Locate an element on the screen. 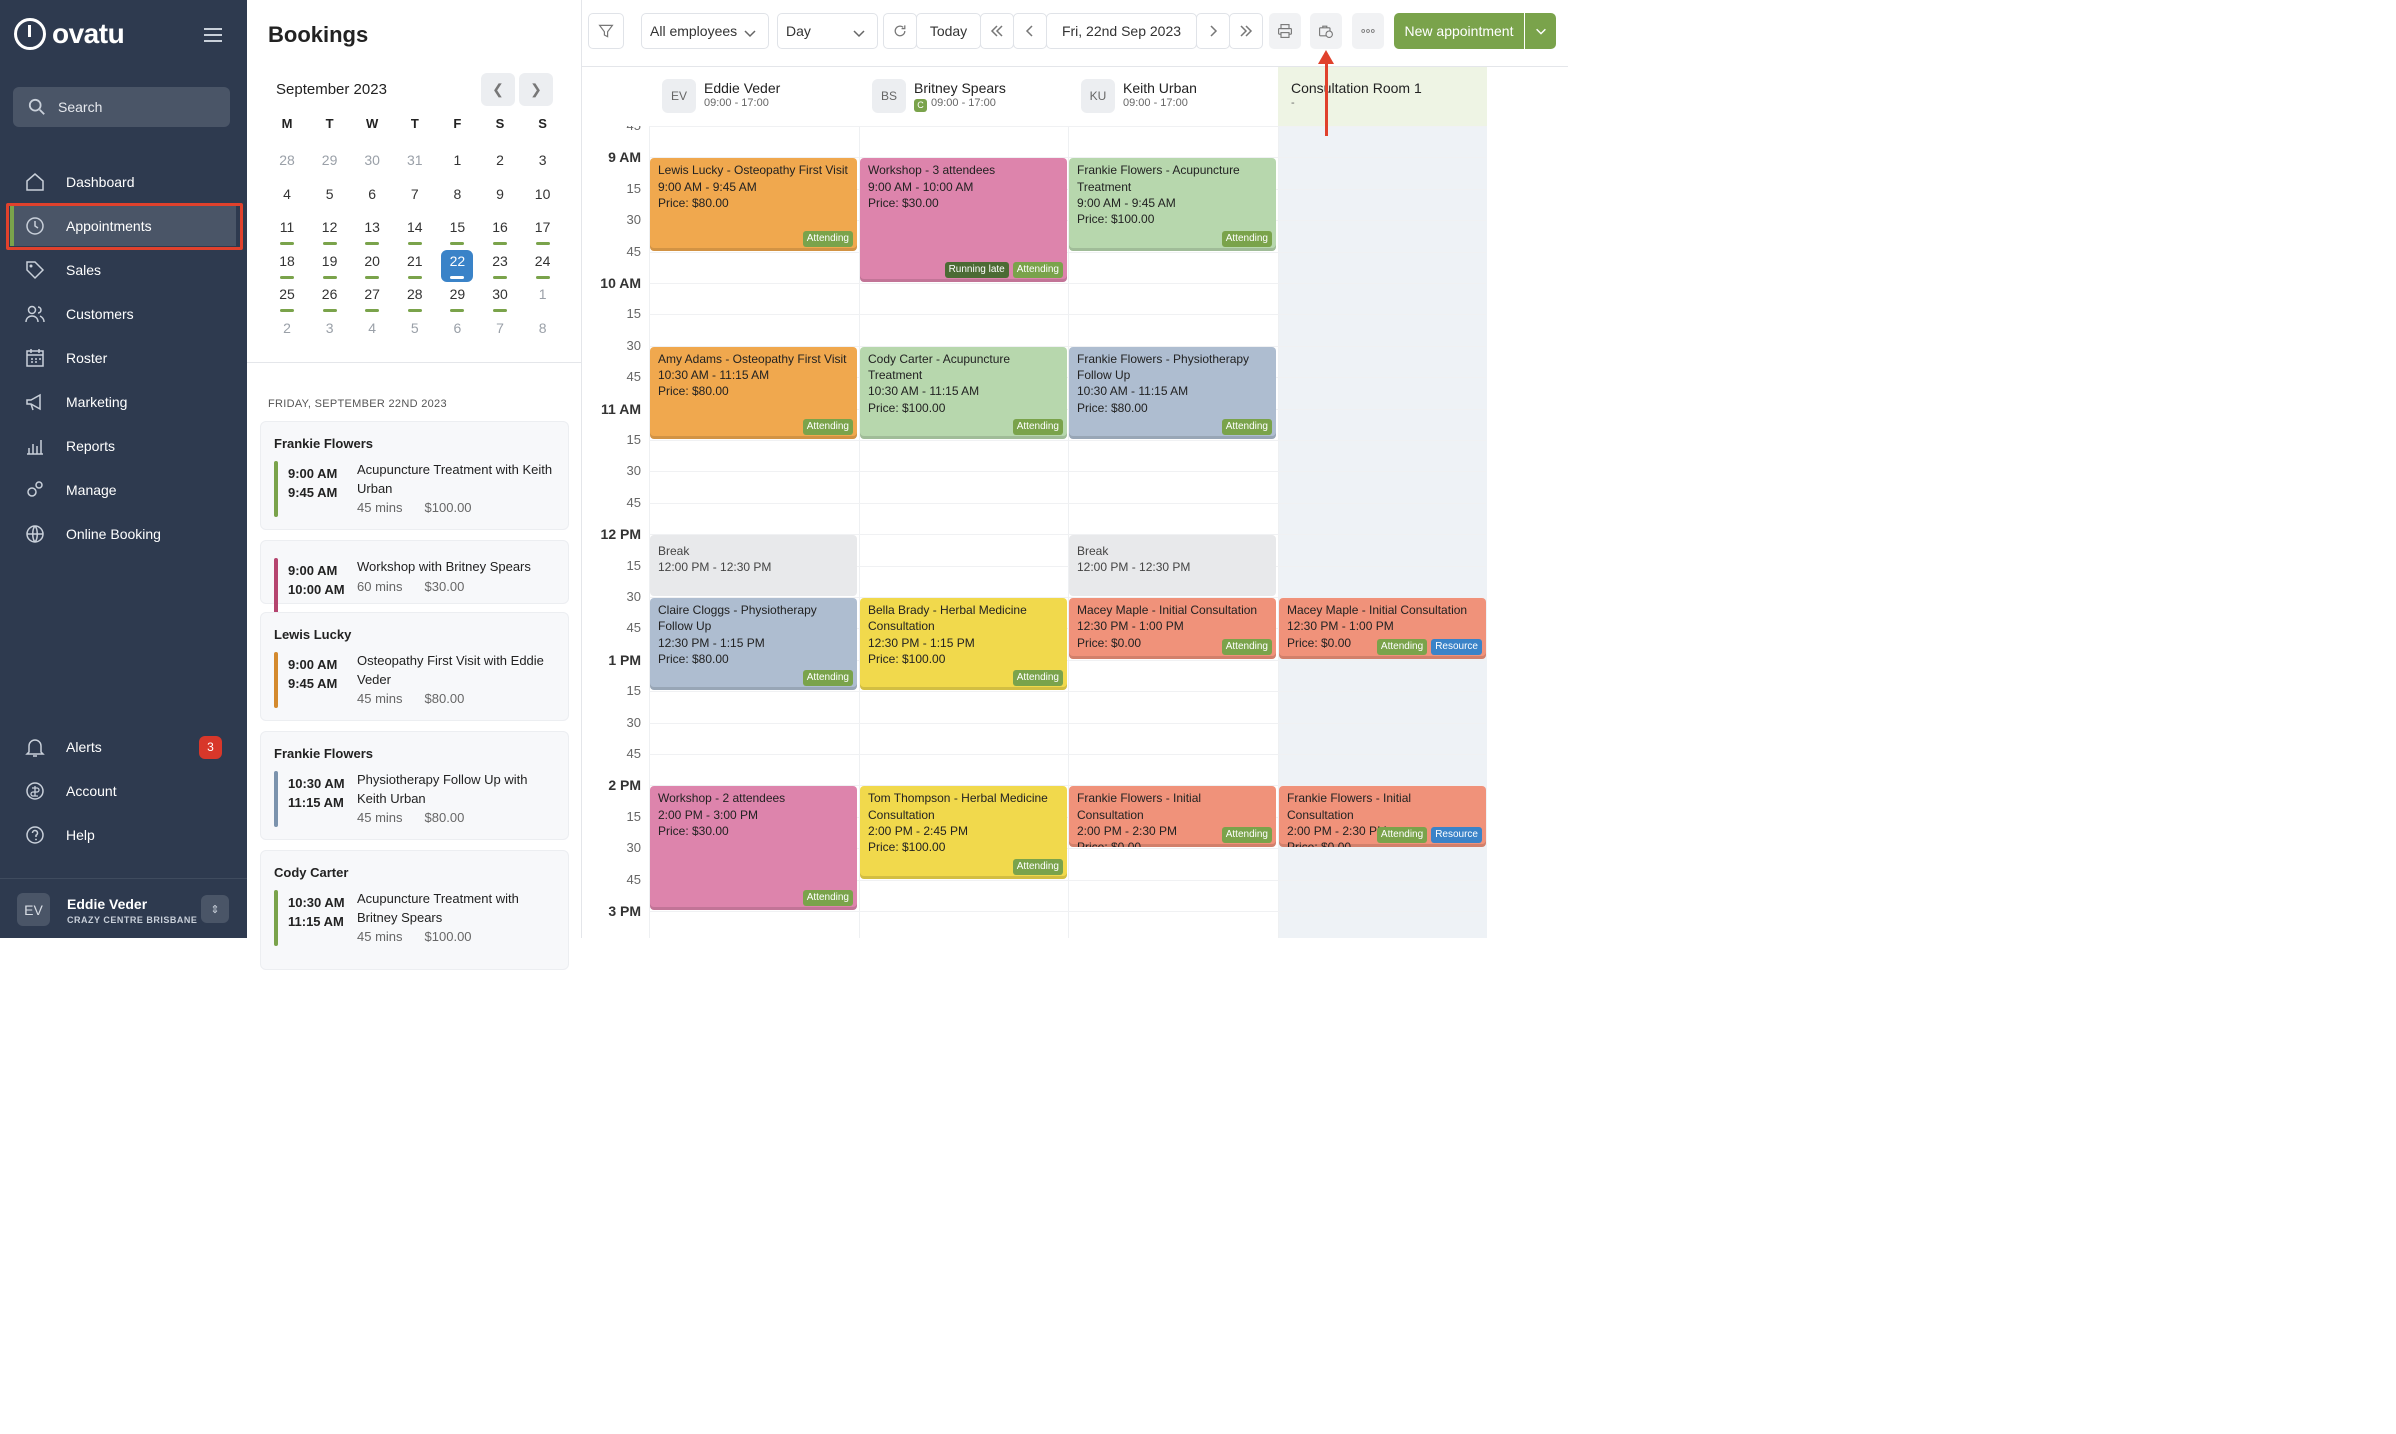 The width and height of the screenshot is (2396, 1434). calendar-day: 14 is located at coordinates (415, 234).